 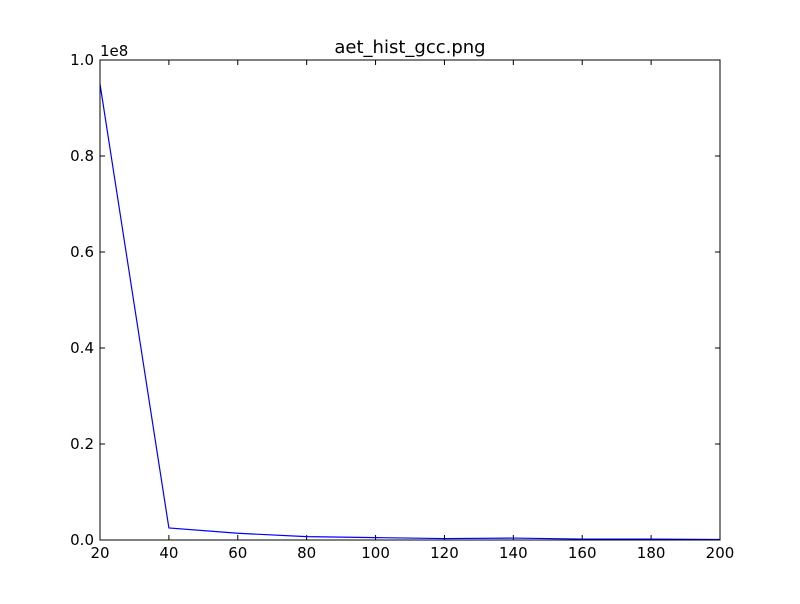 What do you see at coordinates (651, 553) in the screenshot?
I see `x-tick-label: 180` at bounding box center [651, 553].